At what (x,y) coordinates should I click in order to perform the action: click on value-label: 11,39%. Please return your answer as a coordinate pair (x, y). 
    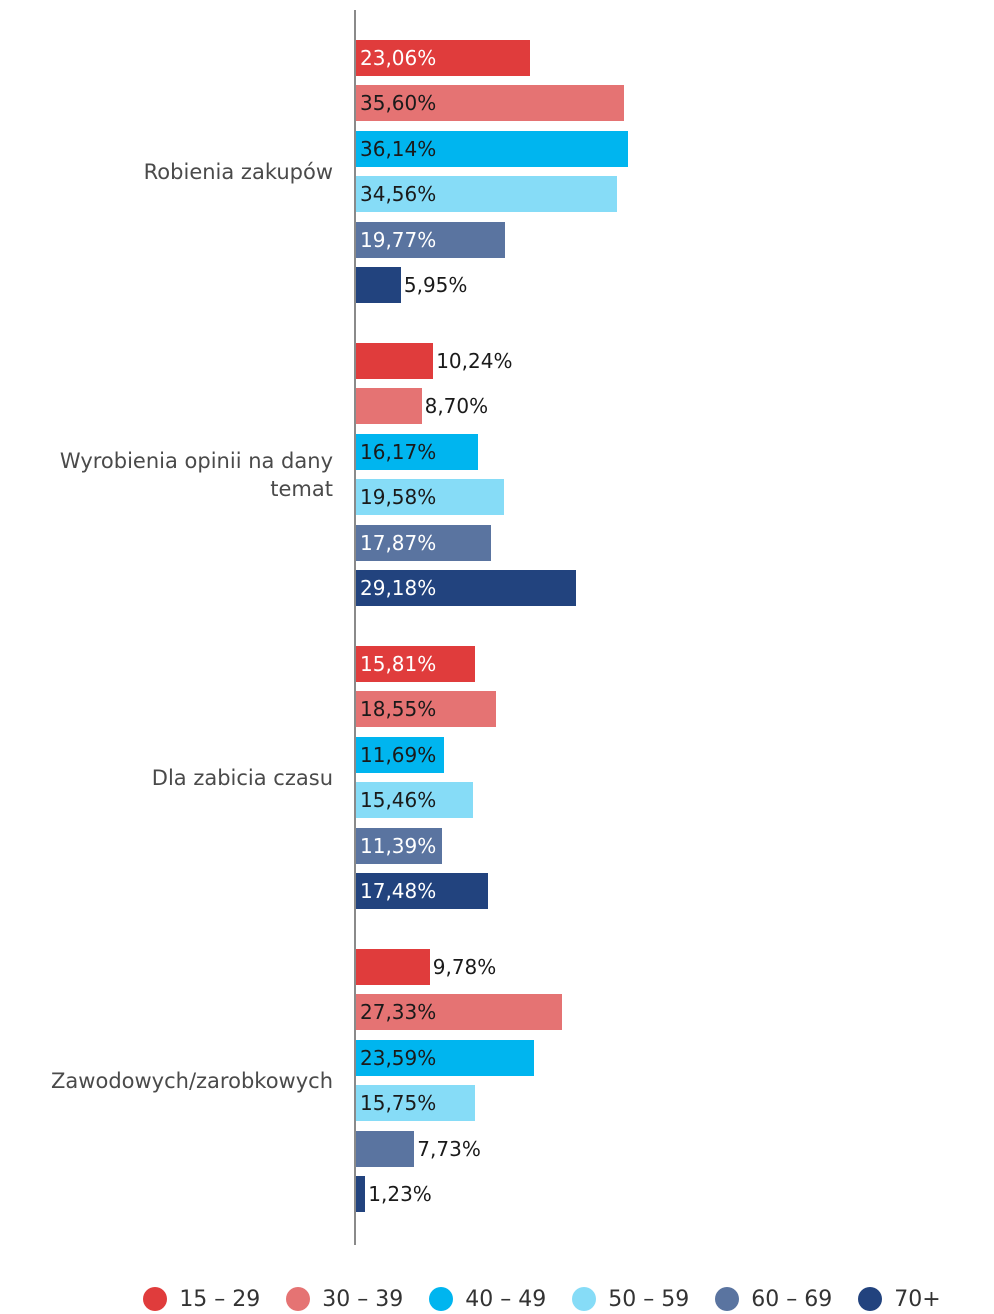
    Looking at the image, I should click on (398, 845).